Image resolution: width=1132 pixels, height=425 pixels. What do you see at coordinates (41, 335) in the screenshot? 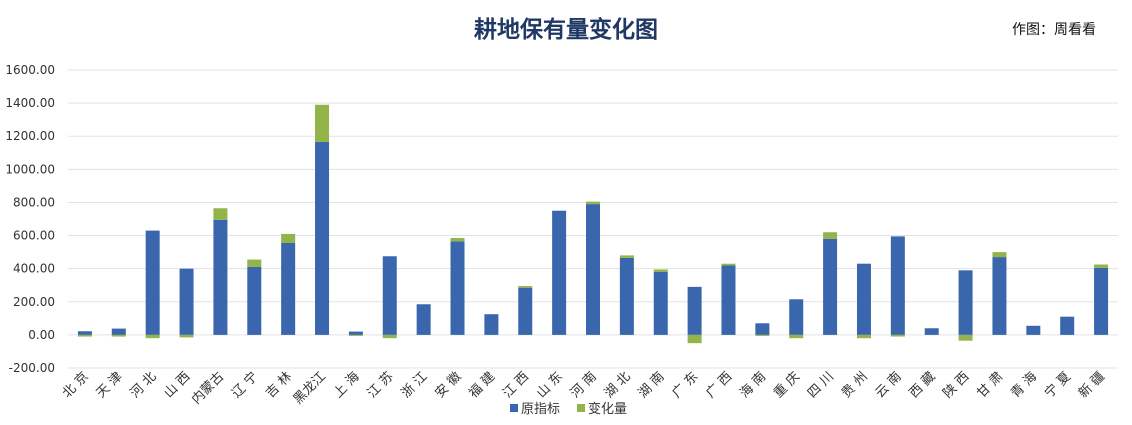
I see `y-tick-label: 0.00` at bounding box center [41, 335].